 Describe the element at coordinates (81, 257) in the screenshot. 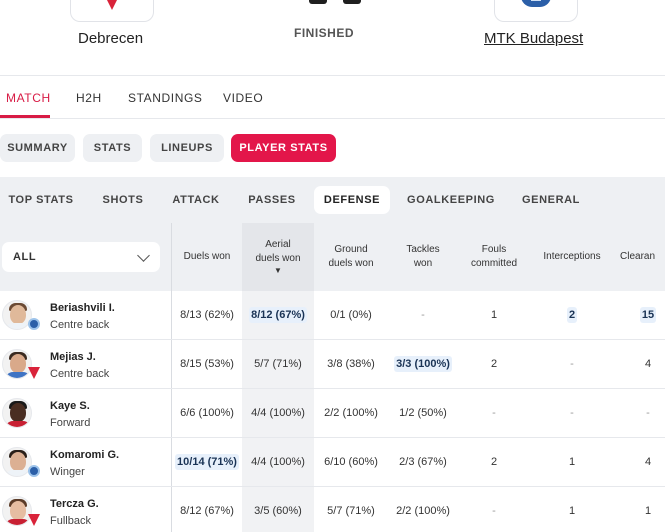

I see `player-filter-select: ALL` at that location.